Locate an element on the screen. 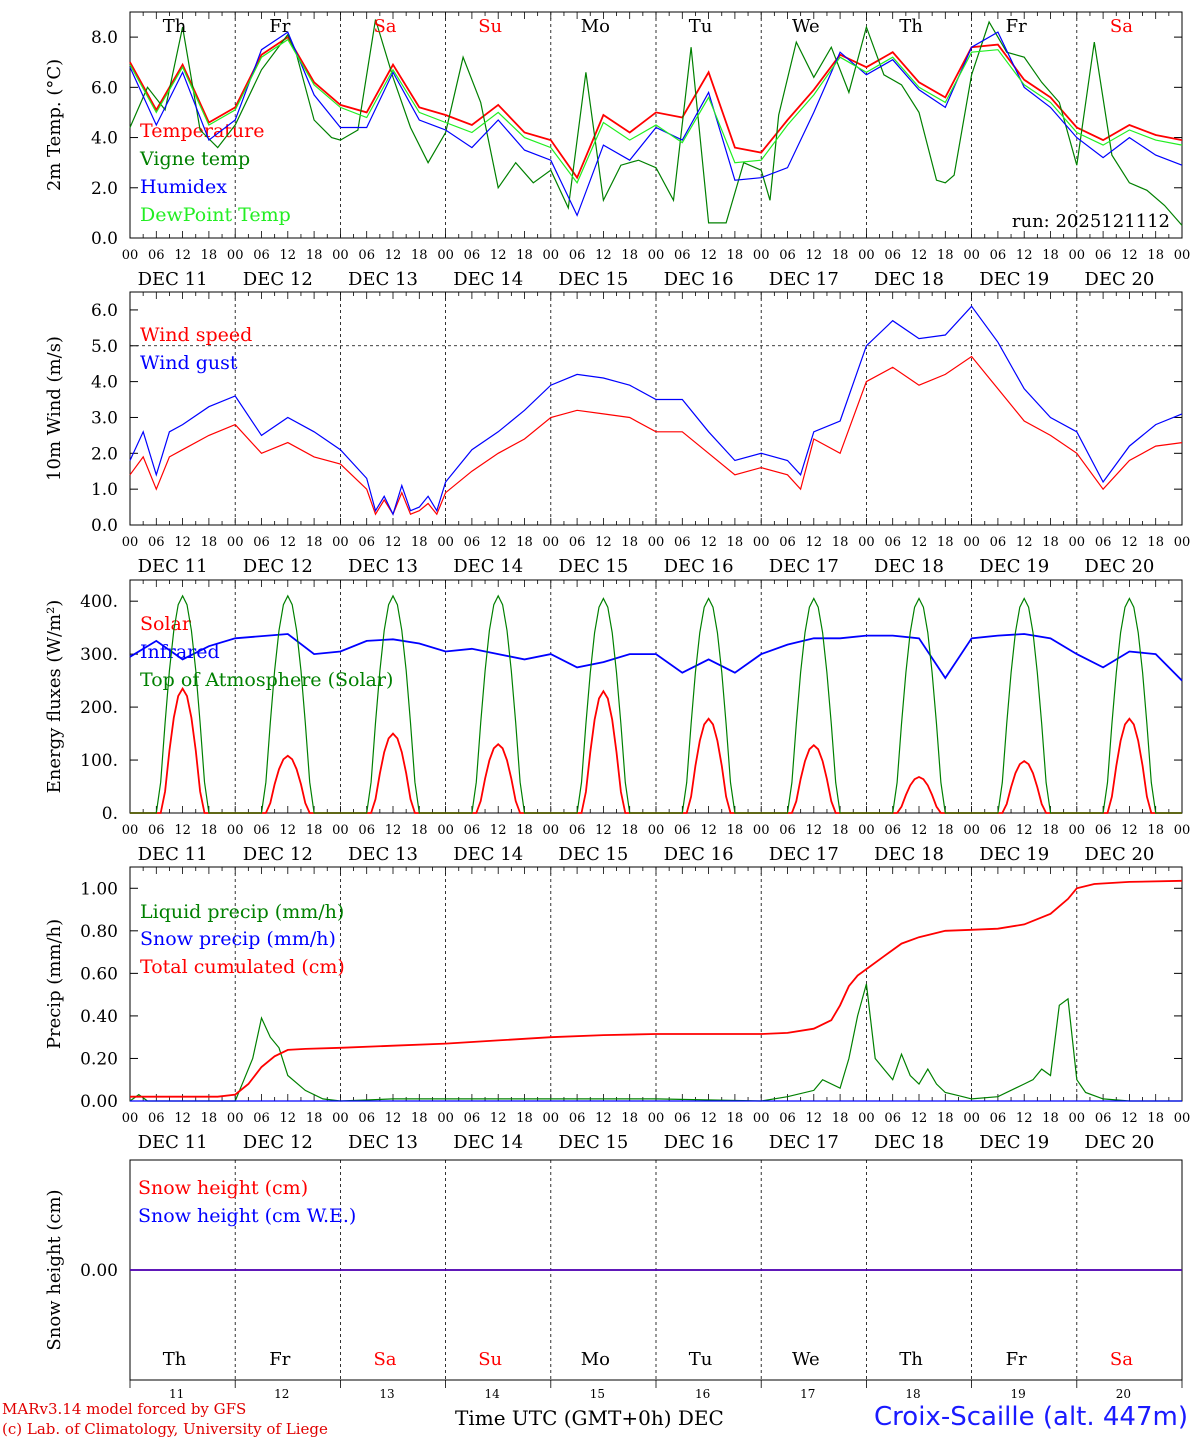 The width and height of the screenshot is (1194, 1440). date-label: DEC 13 is located at coordinates (383, 1142).